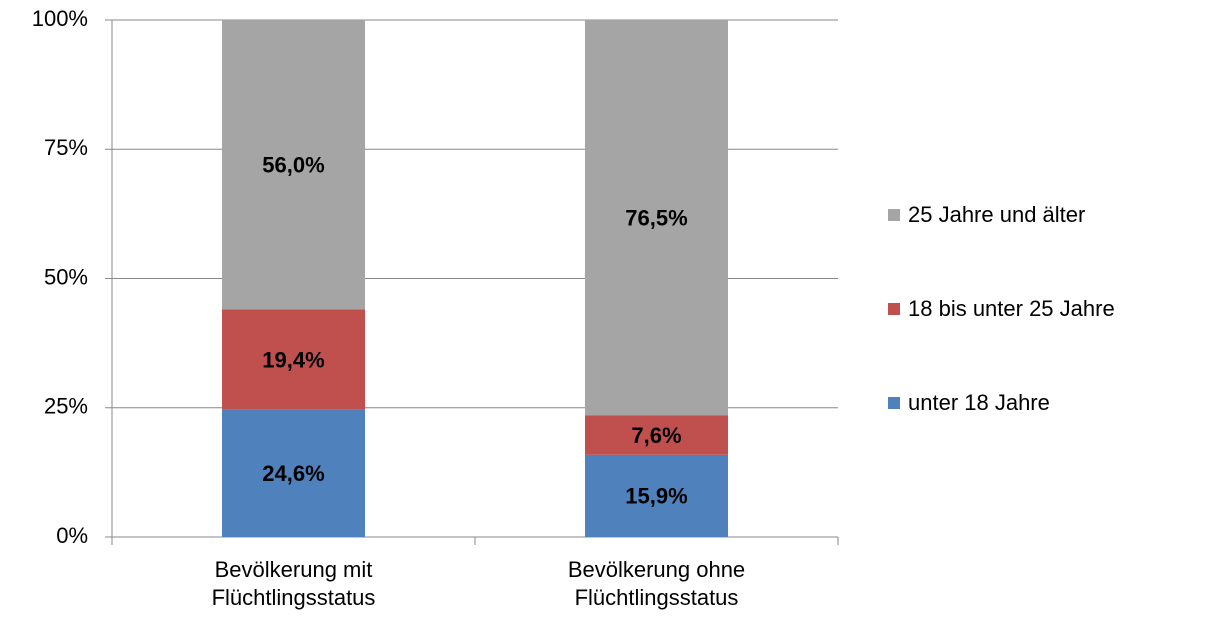 The image size is (1211, 623). Describe the element at coordinates (66, 276) in the screenshot. I see `y-tick-label: 50%` at that location.